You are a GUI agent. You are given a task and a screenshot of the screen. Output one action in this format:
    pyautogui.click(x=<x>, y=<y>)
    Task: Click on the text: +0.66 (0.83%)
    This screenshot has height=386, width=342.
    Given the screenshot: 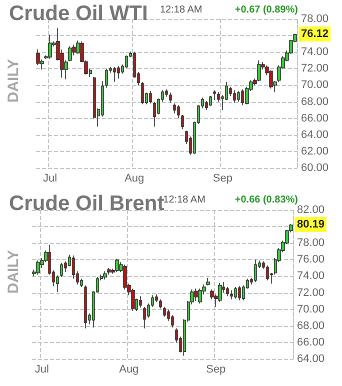 What is the action you would take?
    pyautogui.click(x=266, y=200)
    